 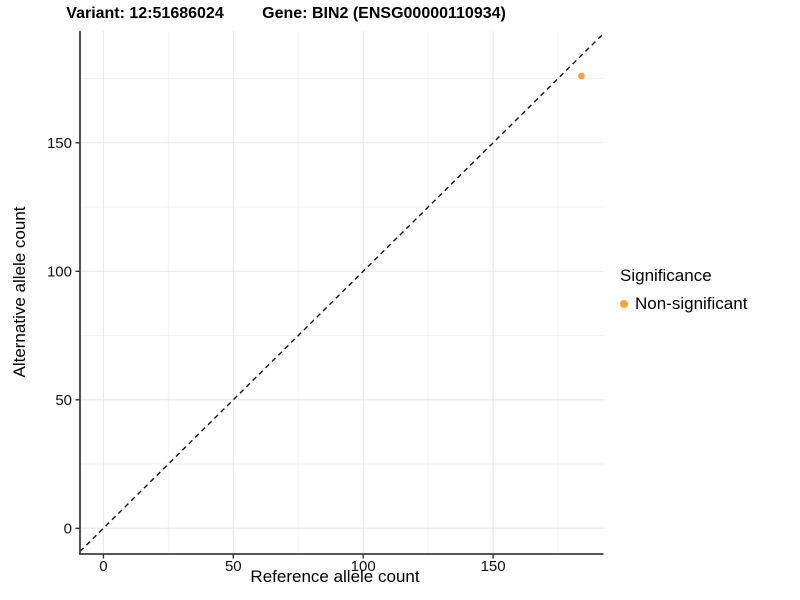 I want to click on y-tick-label: 100, so click(x=59, y=271).